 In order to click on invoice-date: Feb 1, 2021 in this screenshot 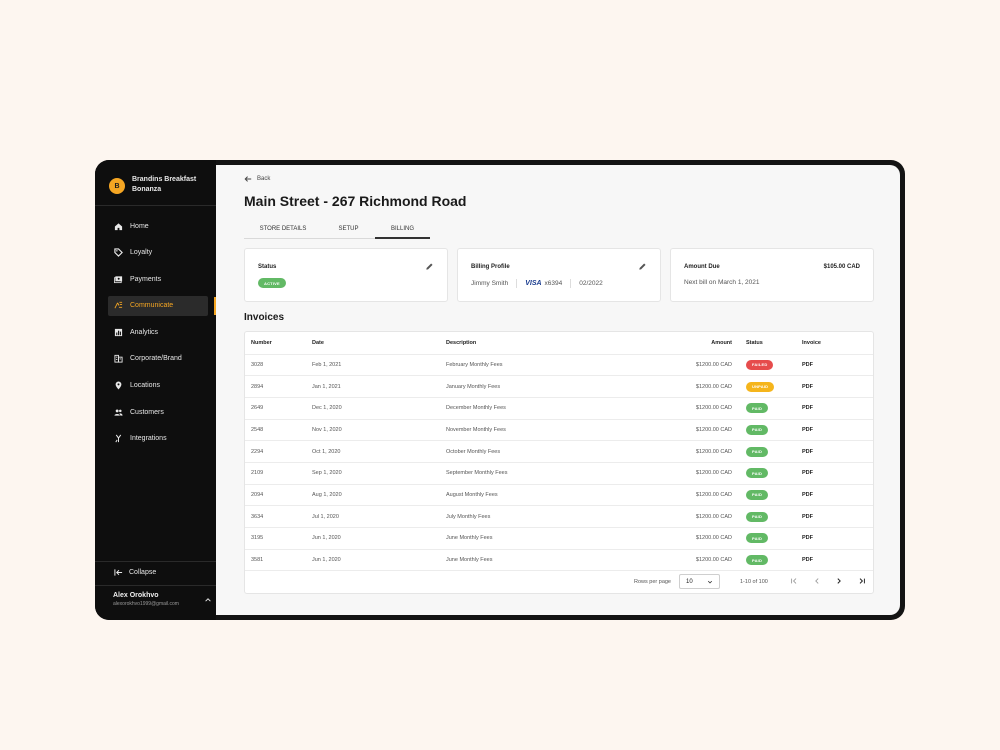, I will do `click(379, 365)`.